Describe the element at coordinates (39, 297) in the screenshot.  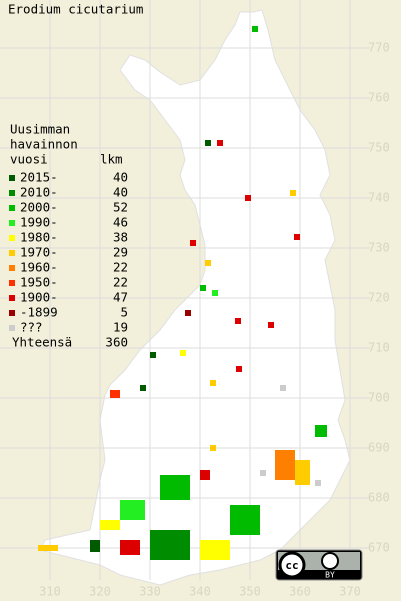
I see `legend-label: 1900-` at that location.